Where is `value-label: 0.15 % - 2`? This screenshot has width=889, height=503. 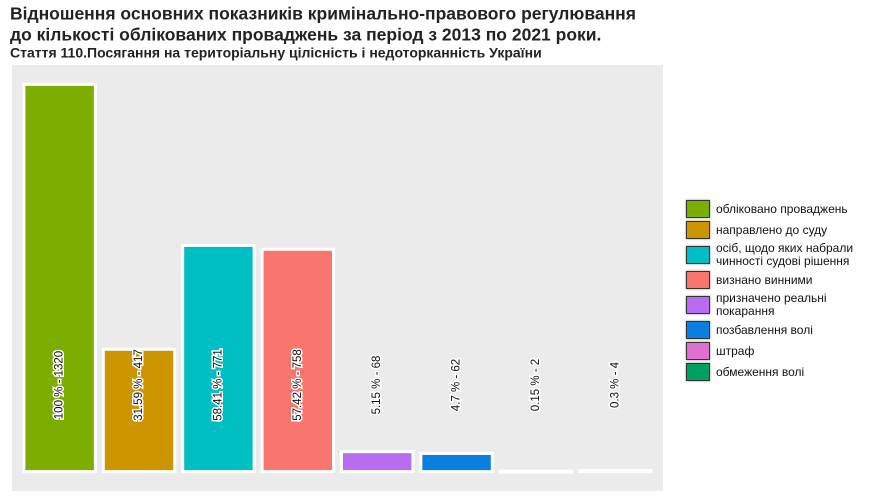 value-label: 0.15 % - 2 is located at coordinates (536, 385).